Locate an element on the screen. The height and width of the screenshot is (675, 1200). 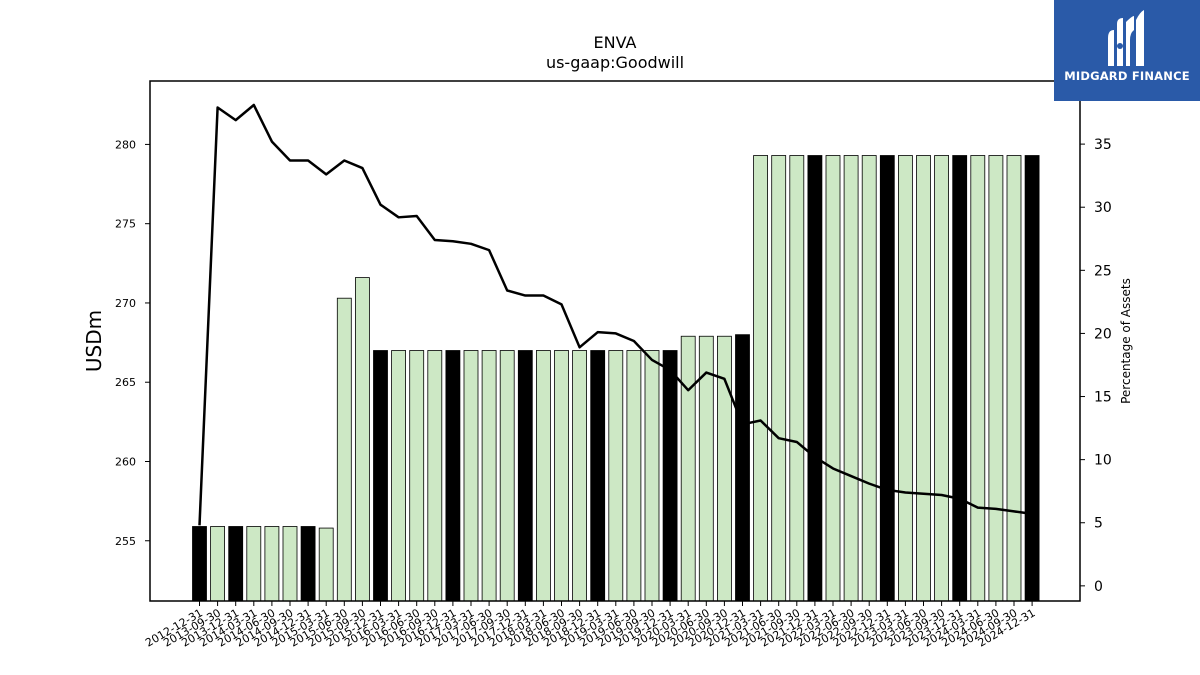
midgard-m-logo-icon is located at coordinates (1126, 38).